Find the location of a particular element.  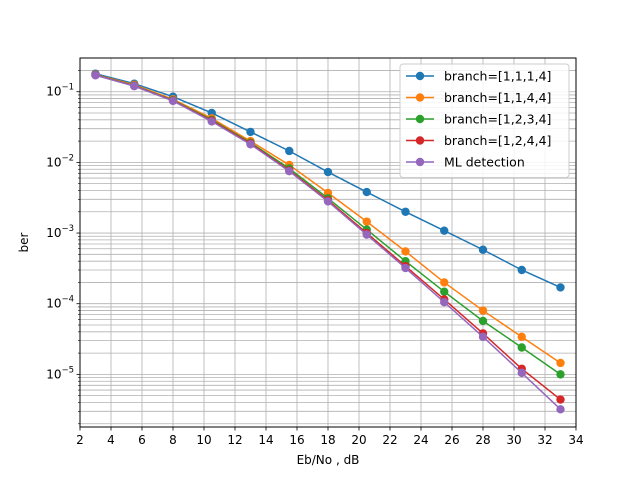

legend-box is located at coordinates (484, 120).